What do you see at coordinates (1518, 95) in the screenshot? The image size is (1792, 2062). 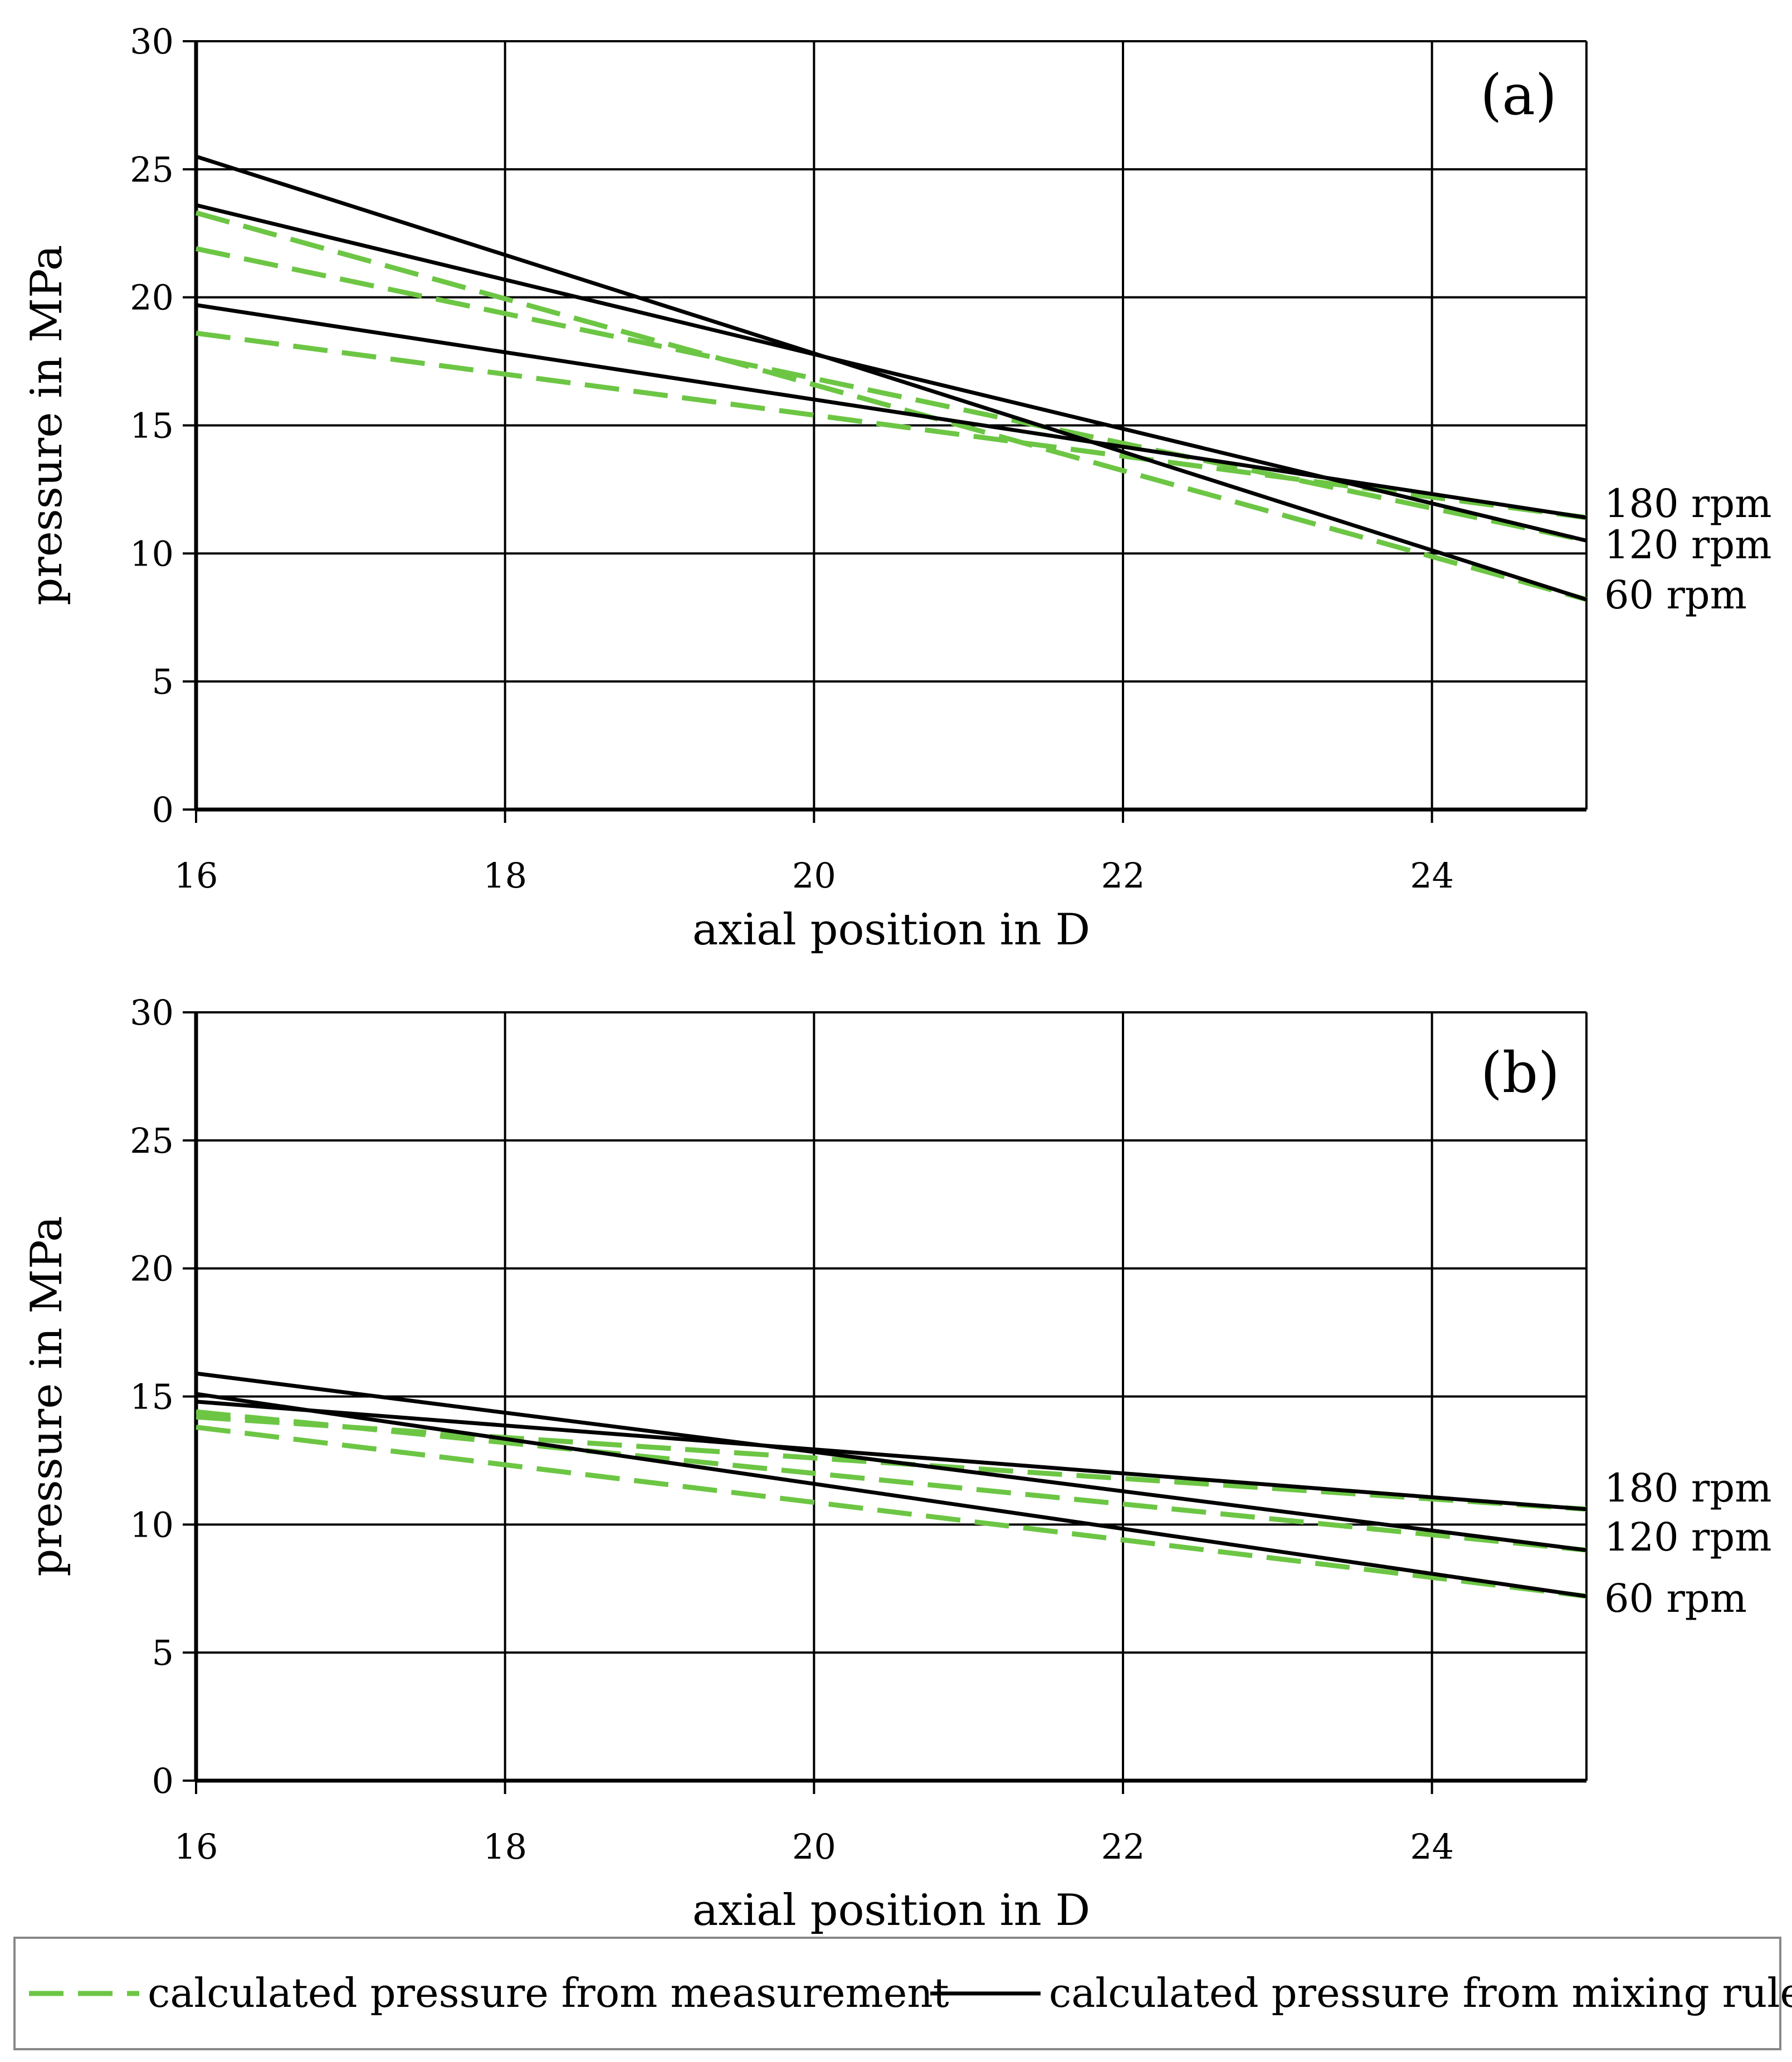 I see `panel-label: (a)` at bounding box center [1518, 95].